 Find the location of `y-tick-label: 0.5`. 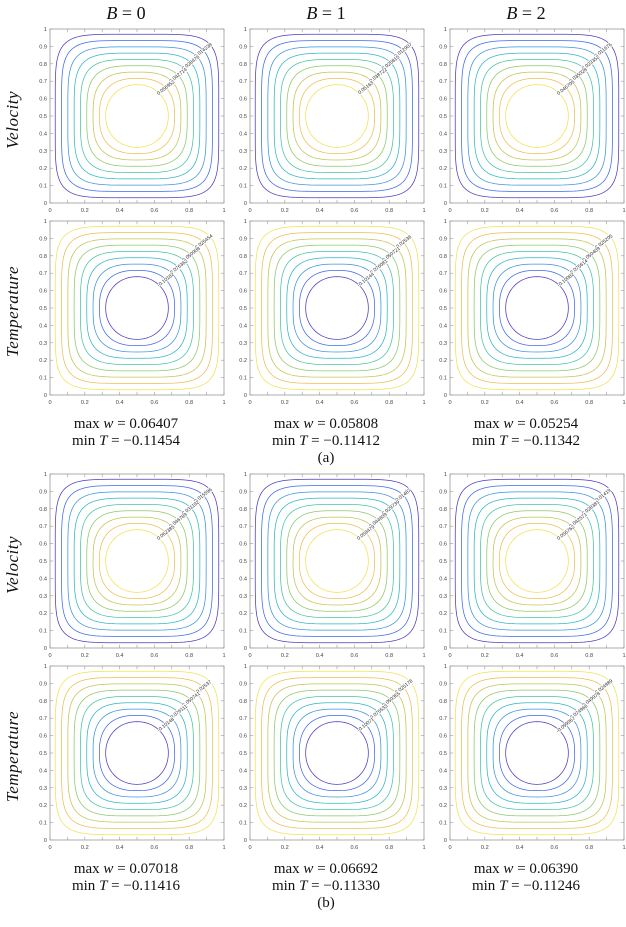

y-tick-label: 0.5 is located at coordinates (443, 117).